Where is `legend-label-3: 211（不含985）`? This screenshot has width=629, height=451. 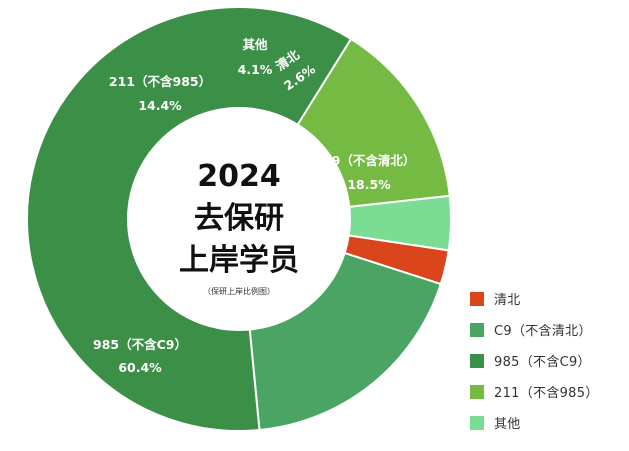
legend-label-3: 211（不含985） is located at coordinates (546, 393).